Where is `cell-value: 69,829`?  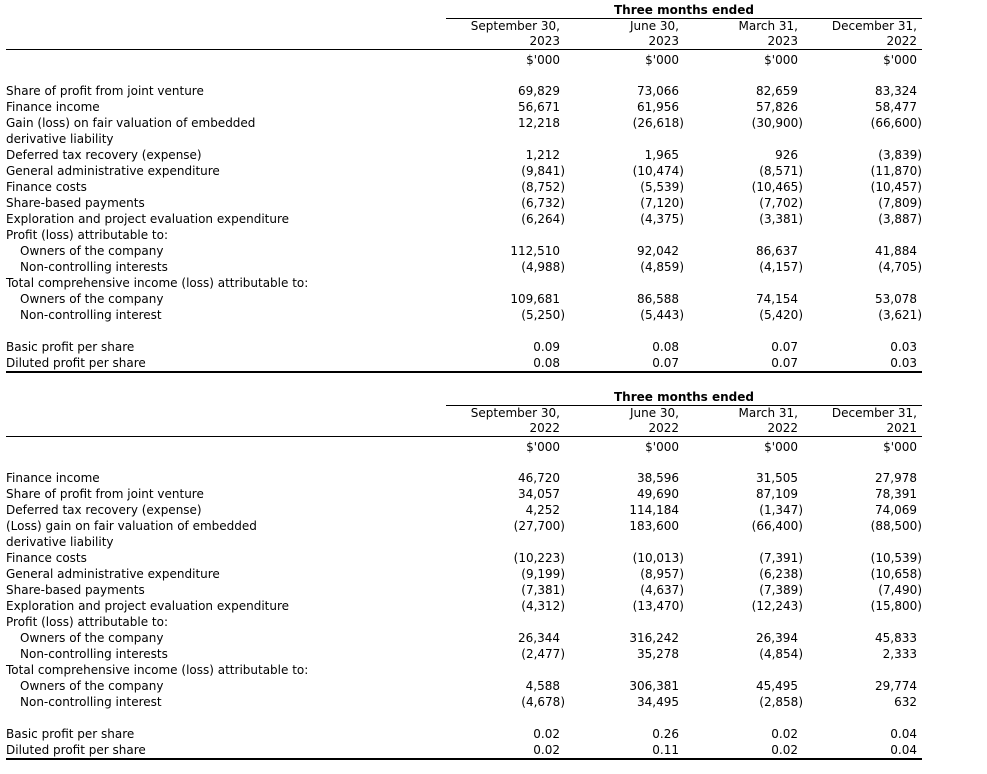 cell-value: 69,829 is located at coordinates (539, 91).